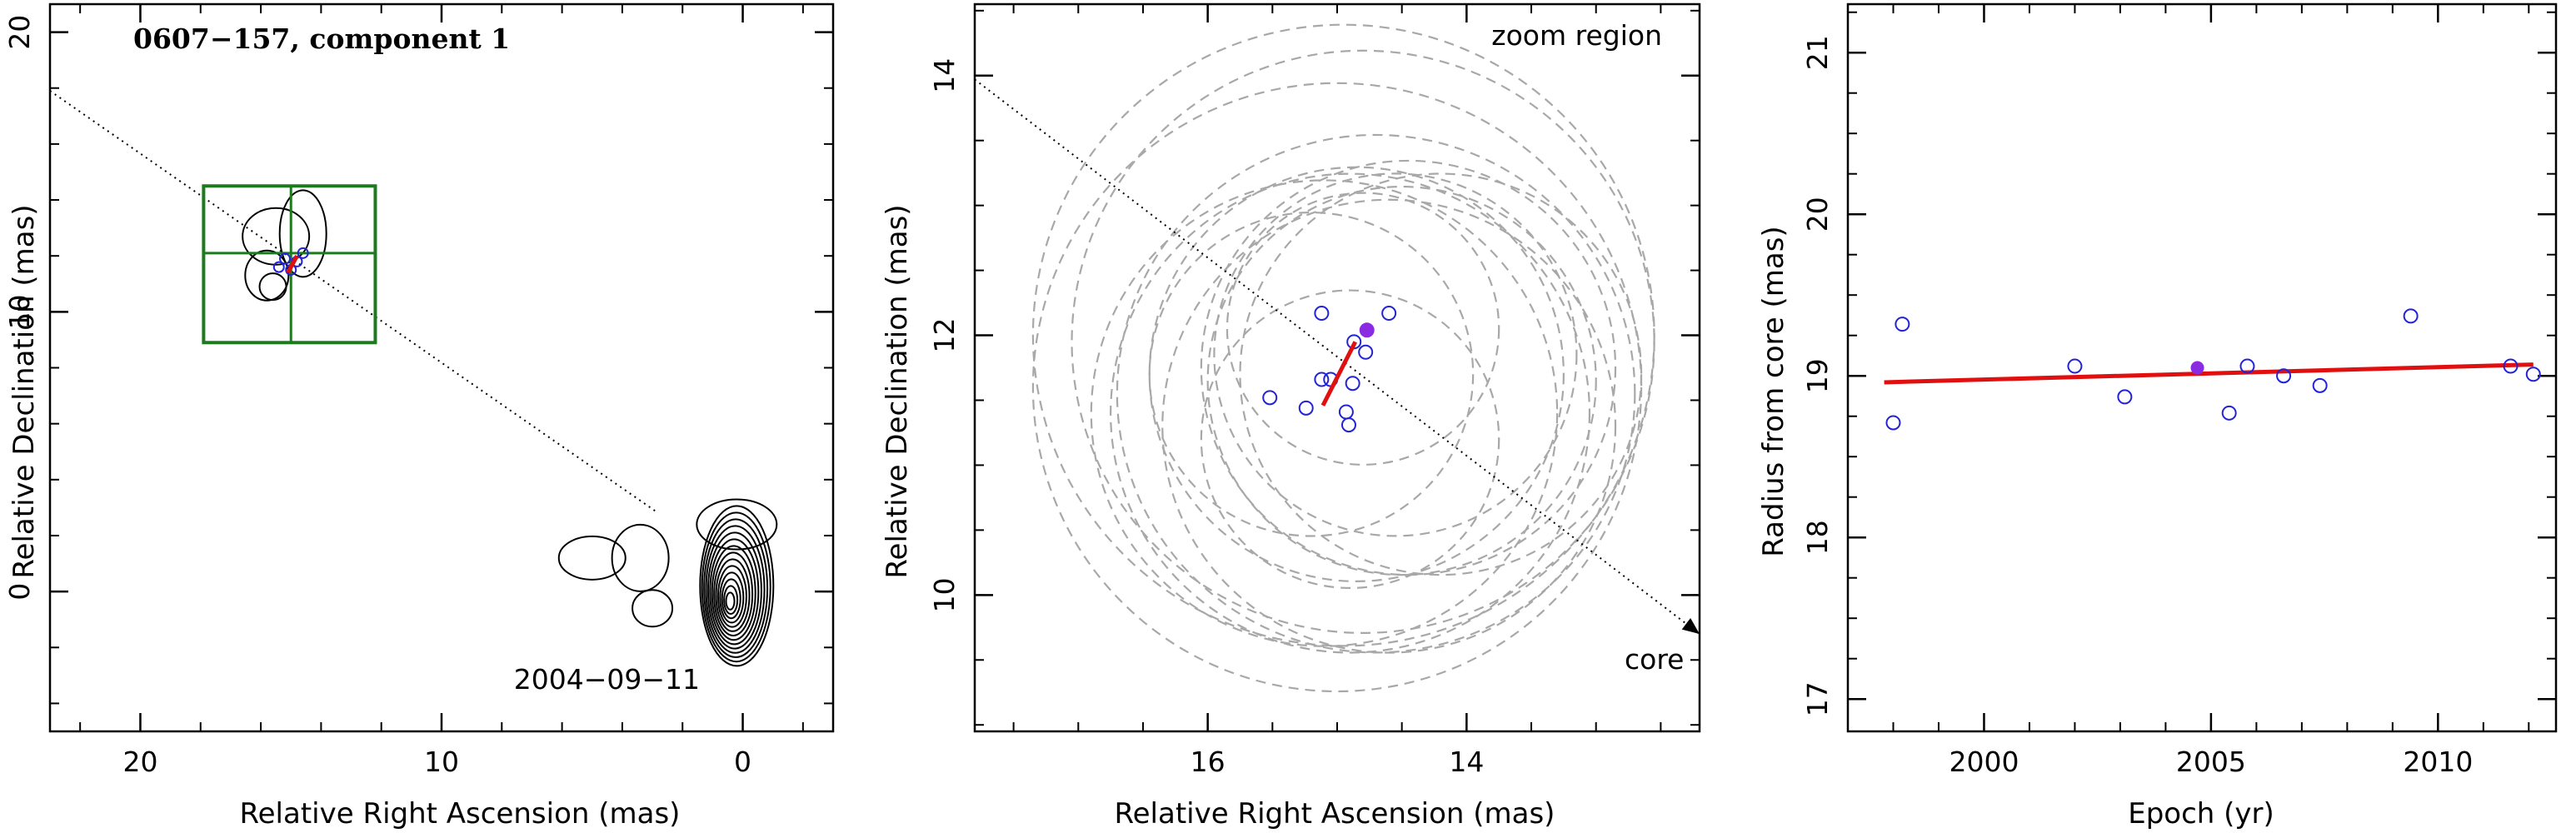 This screenshot has width=2576, height=833. What do you see at coordinates (1466, 762) in the screenshot?
I see `x-tick-label: 14` at bounding box center [1466, 762].